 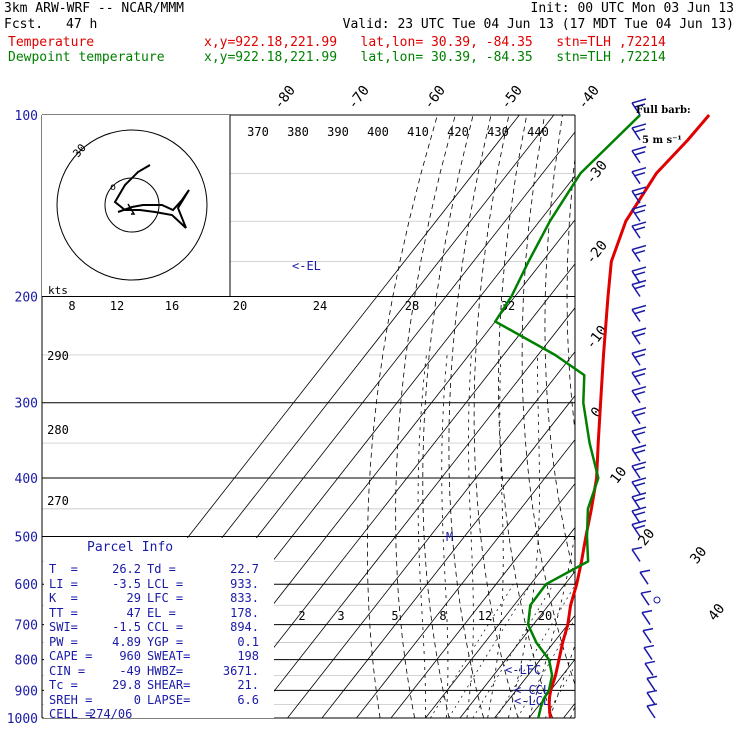 I want to click on hodograph-storm-motion, so click(x=131, y=209).